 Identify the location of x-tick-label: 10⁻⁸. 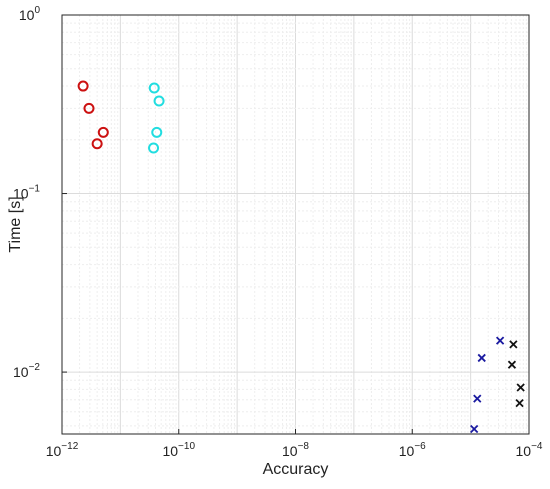
(295, 450).